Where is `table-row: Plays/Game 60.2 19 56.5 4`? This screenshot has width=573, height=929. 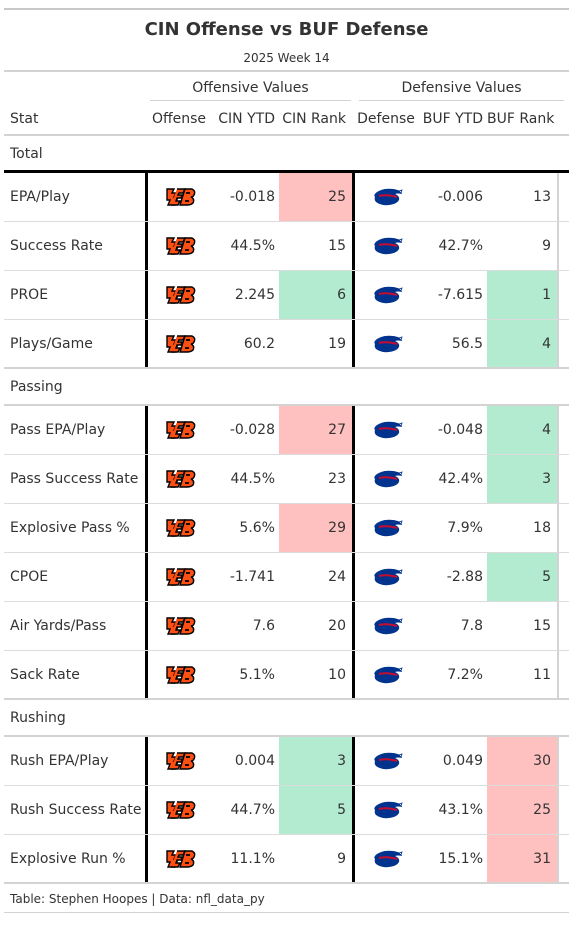 table-row: Plays/Game 60.2 19 56.5 4 is located at coordinates (286, 344).